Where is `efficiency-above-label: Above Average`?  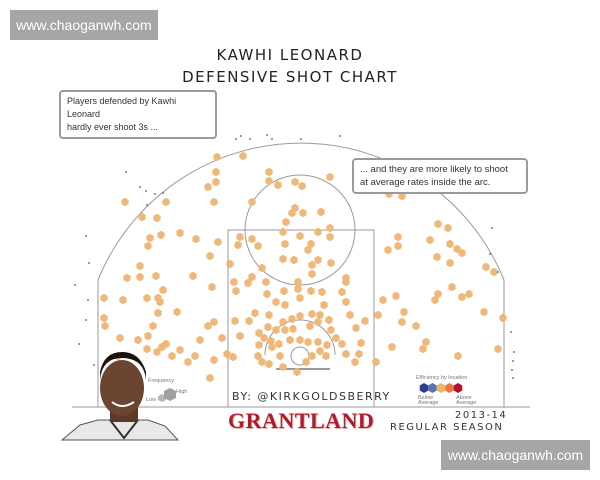 efficiency-above-label: Above Average is located at coordinates (466, 400).